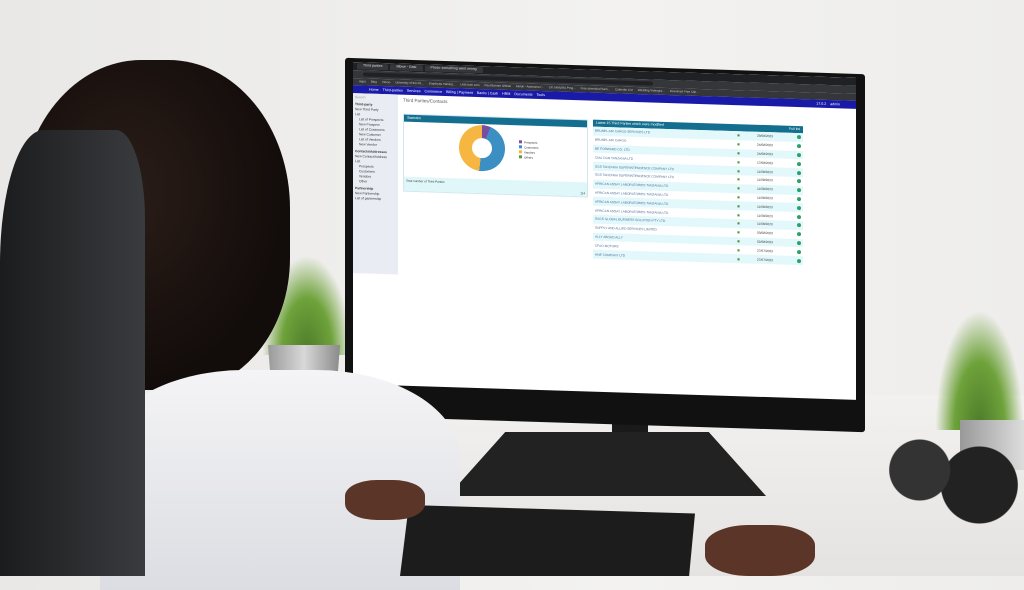 This screenshot has height=590, width=1024. What do you see at coordinates (413, 91) in the screenshot?
I see `nav-item: Services` at bounding box center [413, 91].